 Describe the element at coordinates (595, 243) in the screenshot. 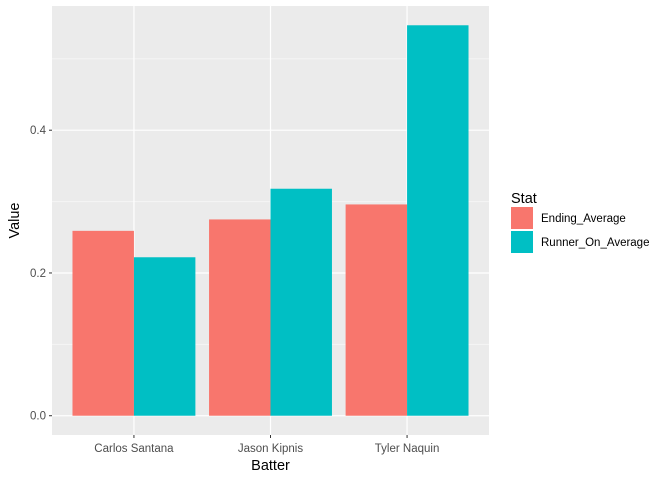

I see `legend-label: Runner_On_Average` at that location.